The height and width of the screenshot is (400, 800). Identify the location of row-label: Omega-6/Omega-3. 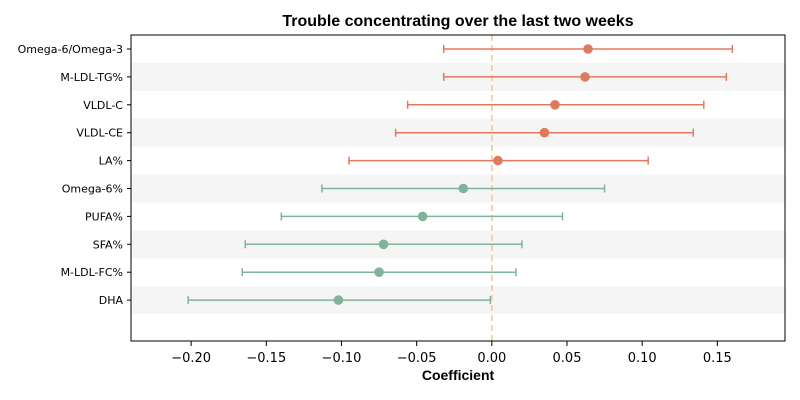
(70, 49).